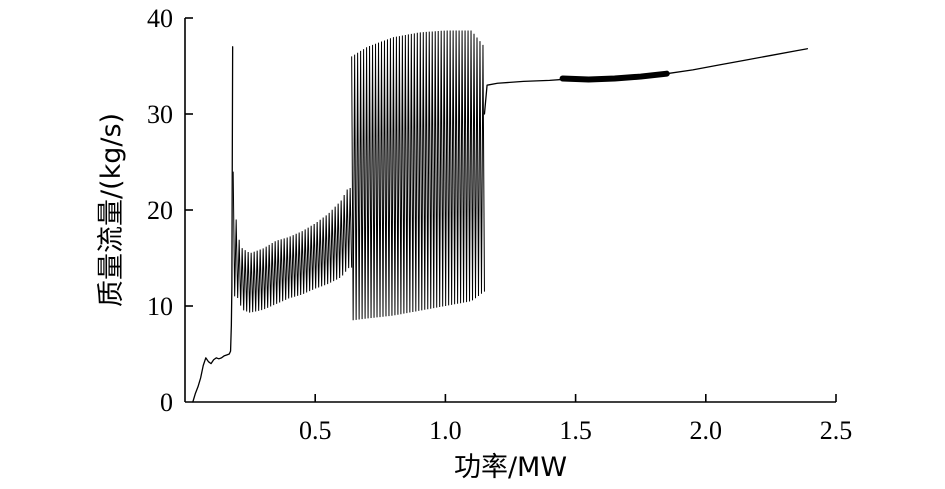 This screenshot has width=945, height=489. I want to click on y-tick-label: 30, so click(160, 114).